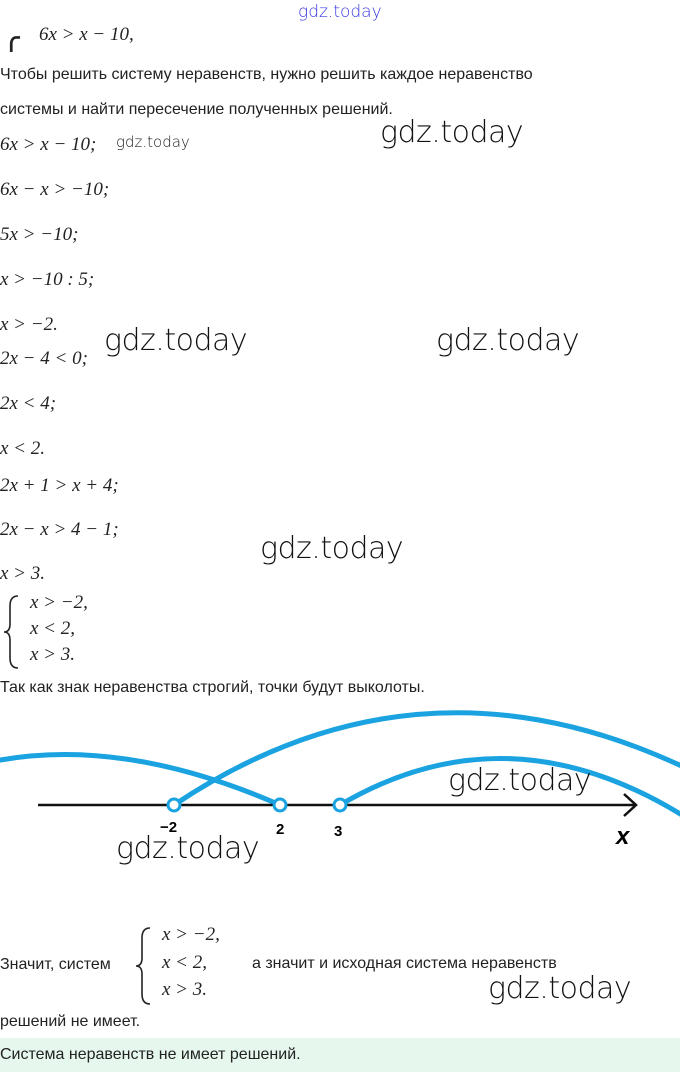 This screenshot has height=1075, width=680. Describe the element at coordinates (11, 45) in the screenshot. I see `brace: ⎧` at that location.